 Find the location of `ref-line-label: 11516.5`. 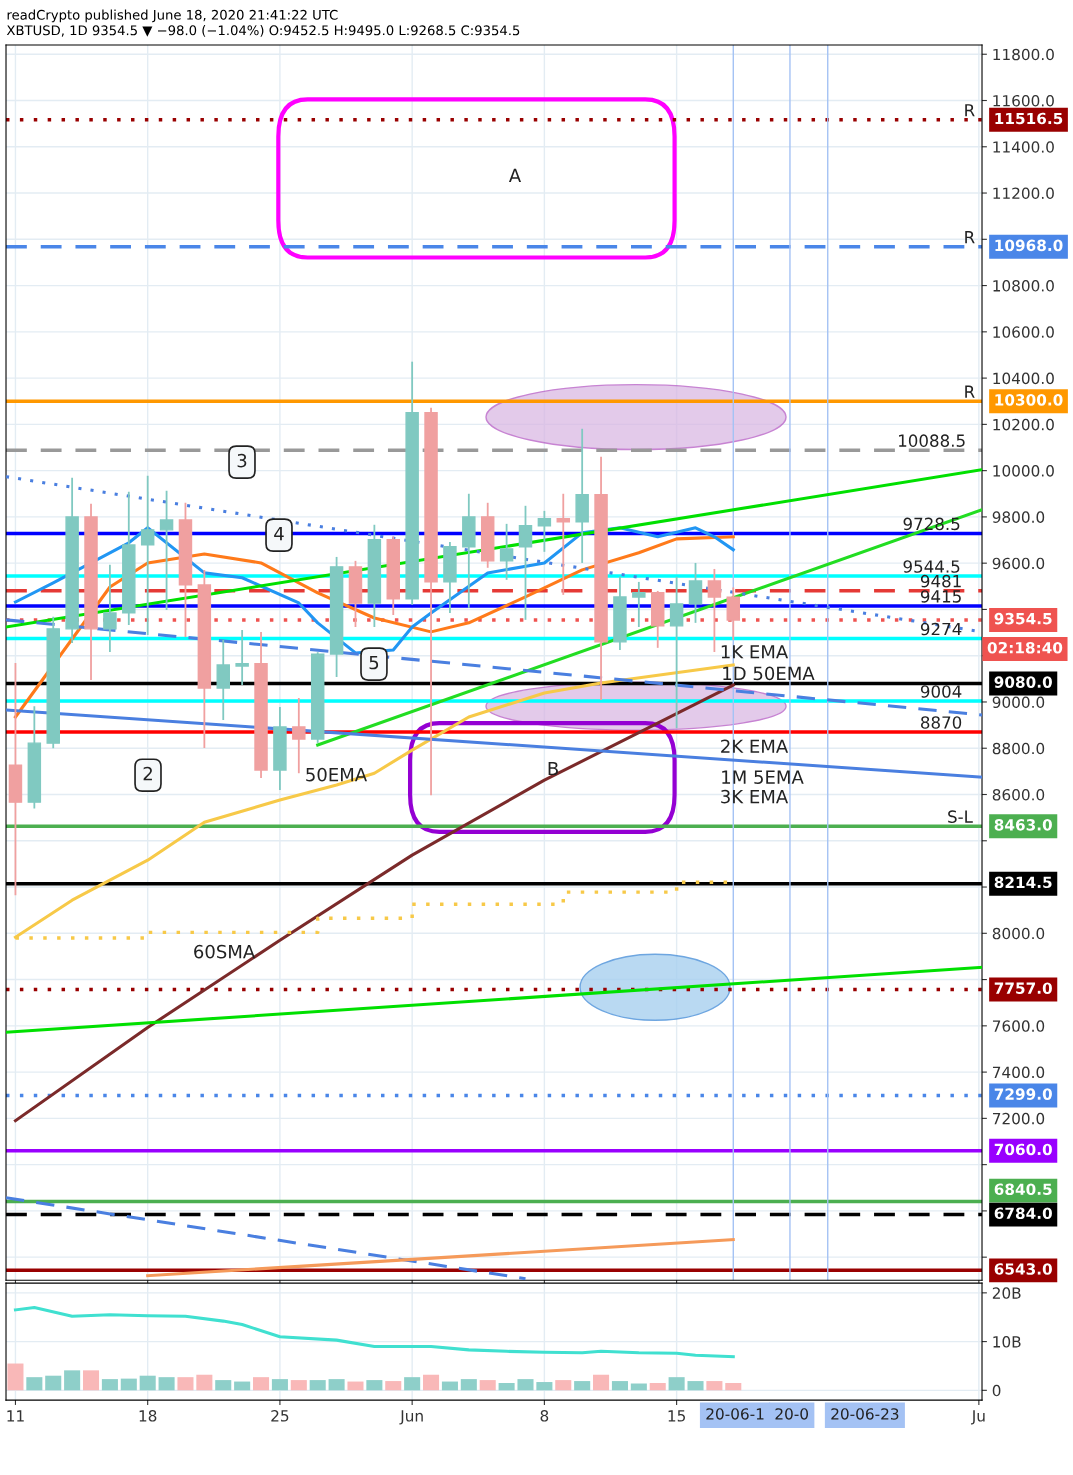

ref-line-label: 11516.5 is located at coordinates (1029, 118).